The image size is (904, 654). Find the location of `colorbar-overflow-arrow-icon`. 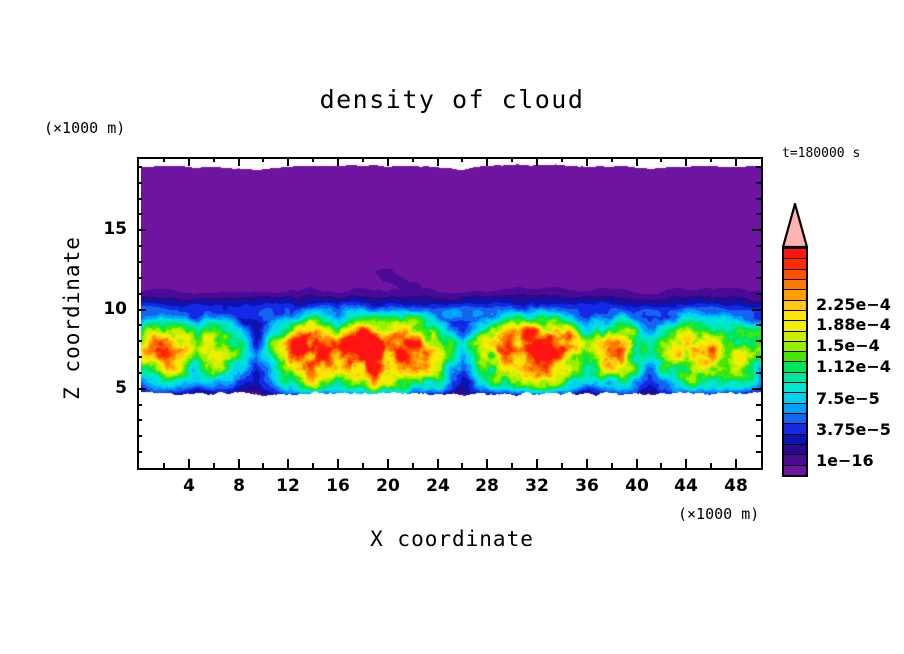

colorbar-overflow-arrow-icon is located at coordinates (795, 225).